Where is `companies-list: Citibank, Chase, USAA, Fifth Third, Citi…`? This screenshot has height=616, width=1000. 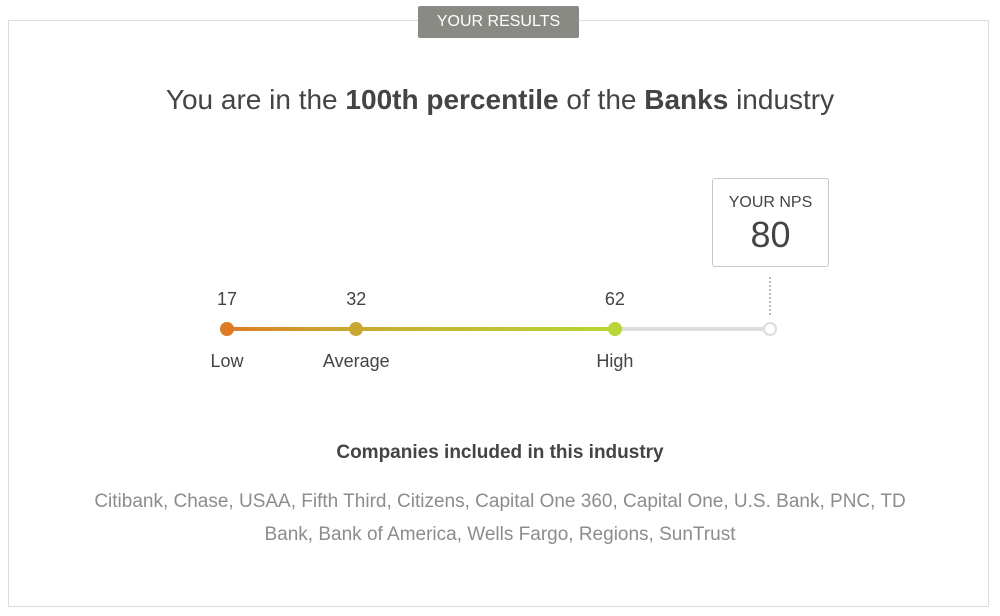 companies-list: Citibank, Chase, USAA, Fifth Third, Citi… is located at coordinates (500, 518).